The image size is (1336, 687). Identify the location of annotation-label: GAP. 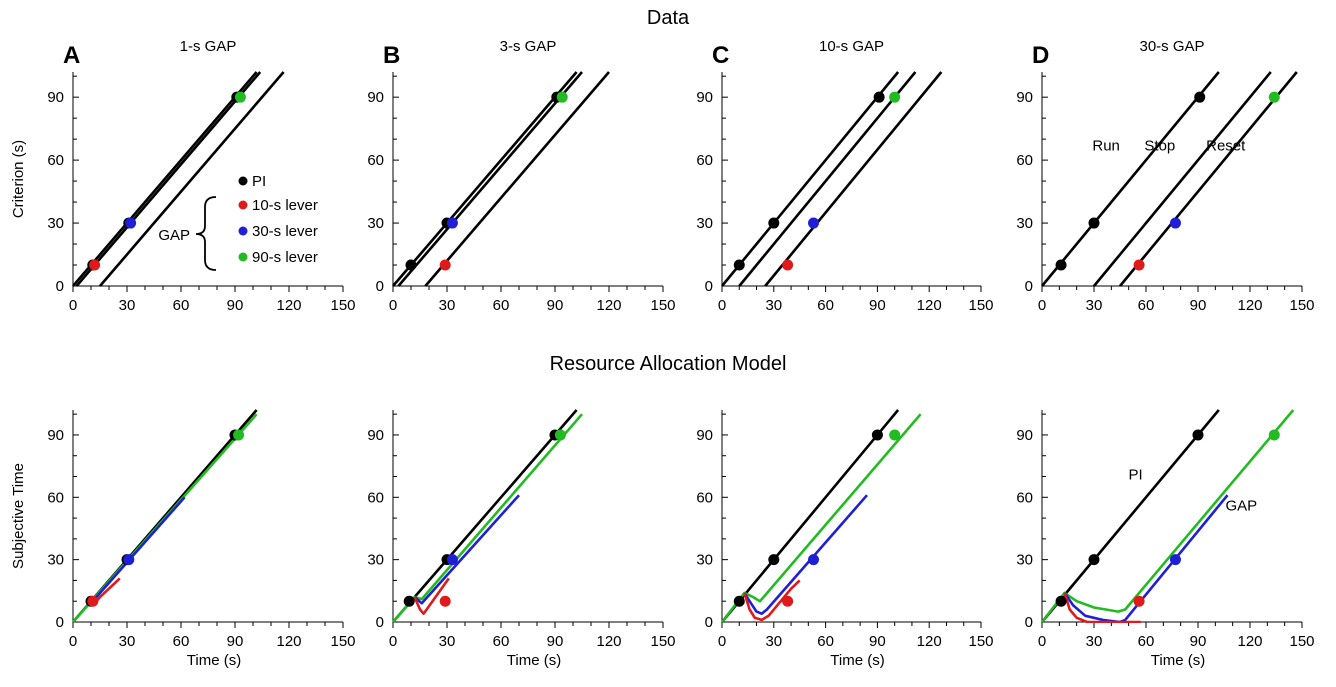
(1241, 506).